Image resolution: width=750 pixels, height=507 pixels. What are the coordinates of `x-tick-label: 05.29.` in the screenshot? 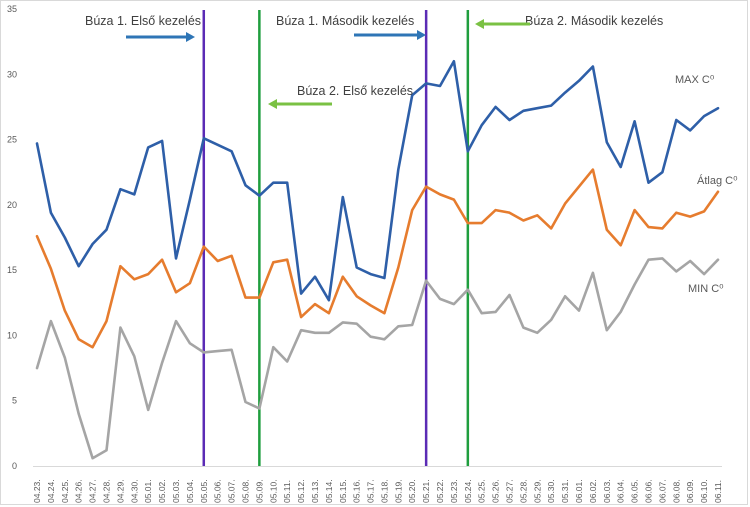 It's located at (537, 491).